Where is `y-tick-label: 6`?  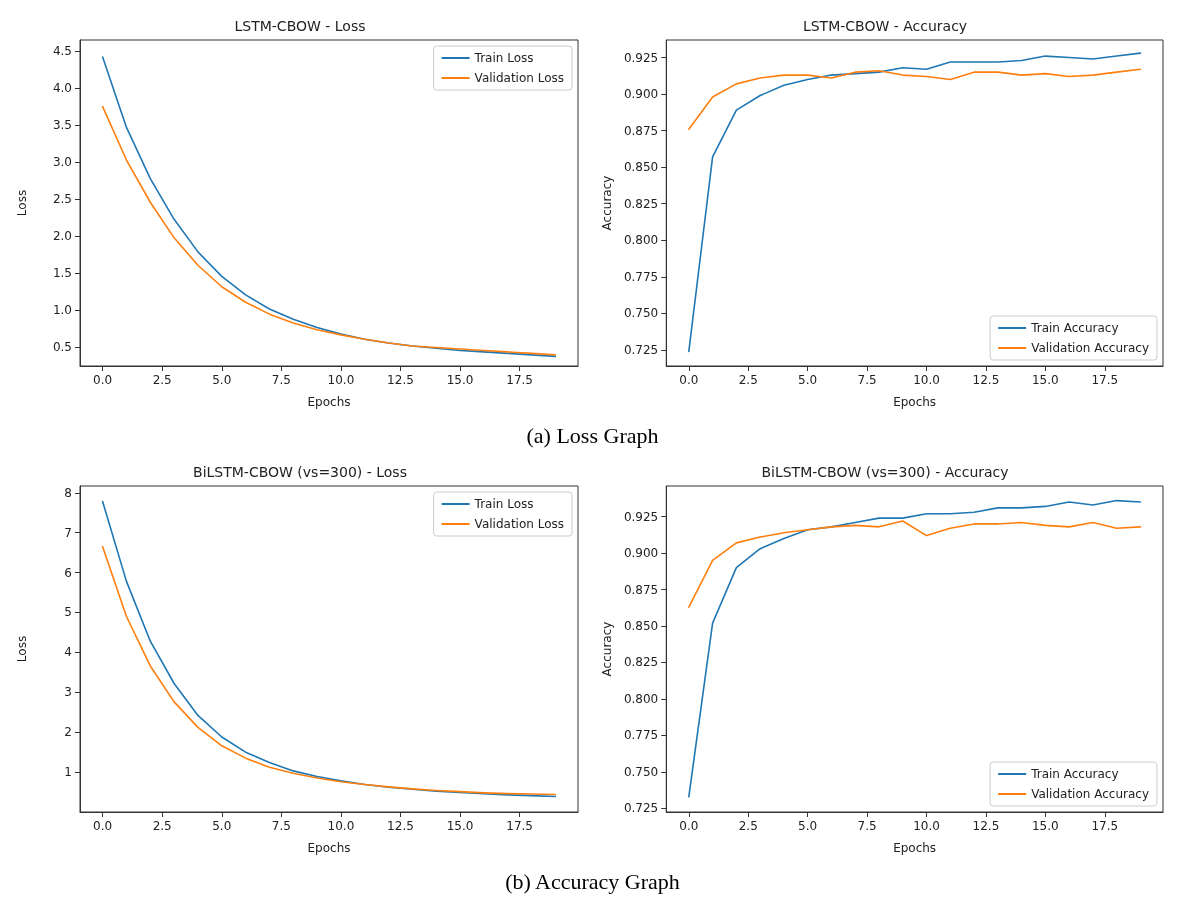
y-tick-label: 6 is located at coordinates (68, 572).